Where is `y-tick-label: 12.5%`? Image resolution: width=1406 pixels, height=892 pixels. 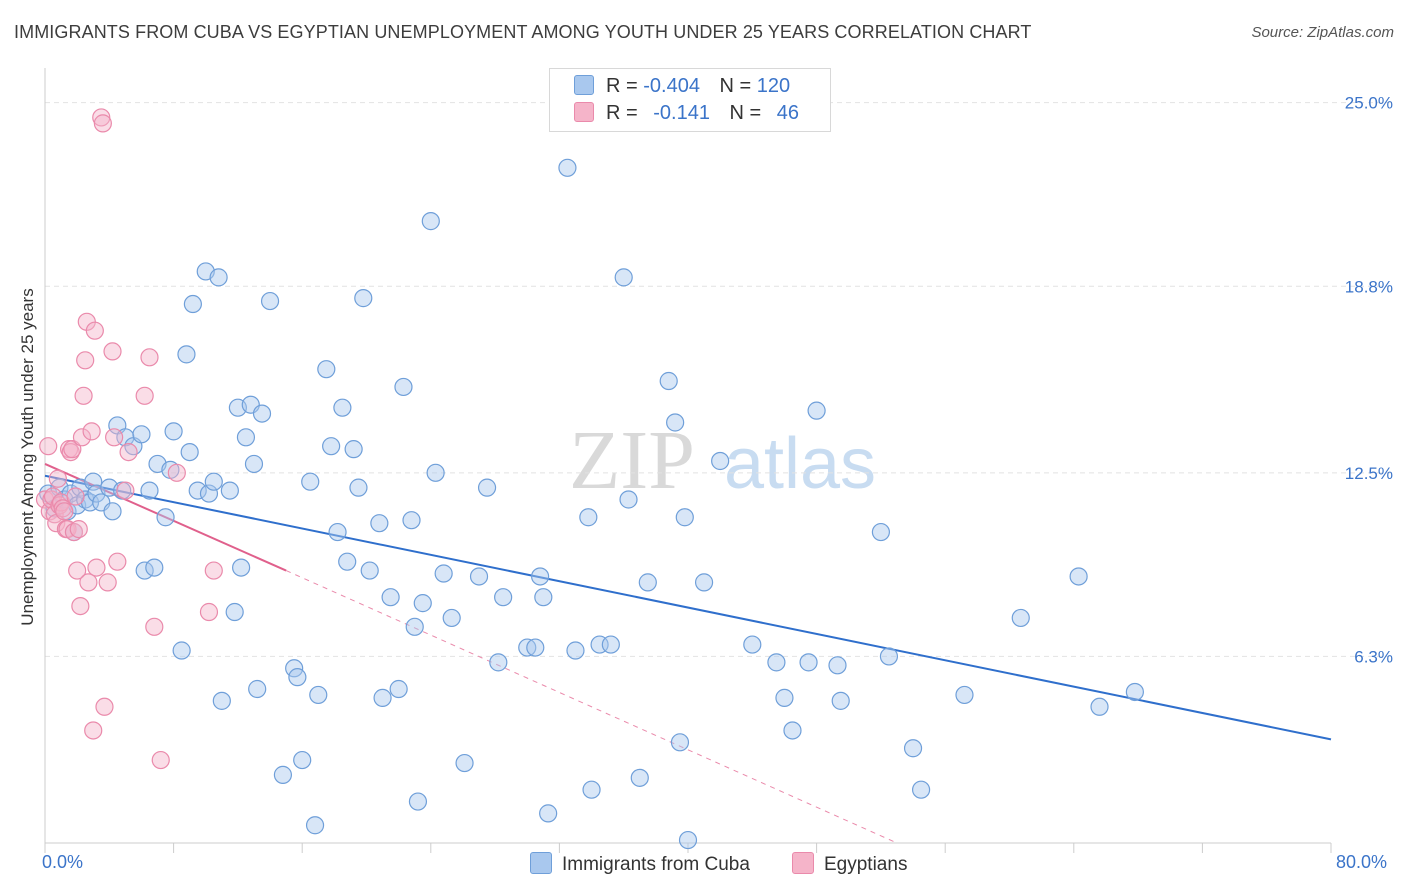 y-tick-label: 12.5% is located at coordinates (1369, 473).